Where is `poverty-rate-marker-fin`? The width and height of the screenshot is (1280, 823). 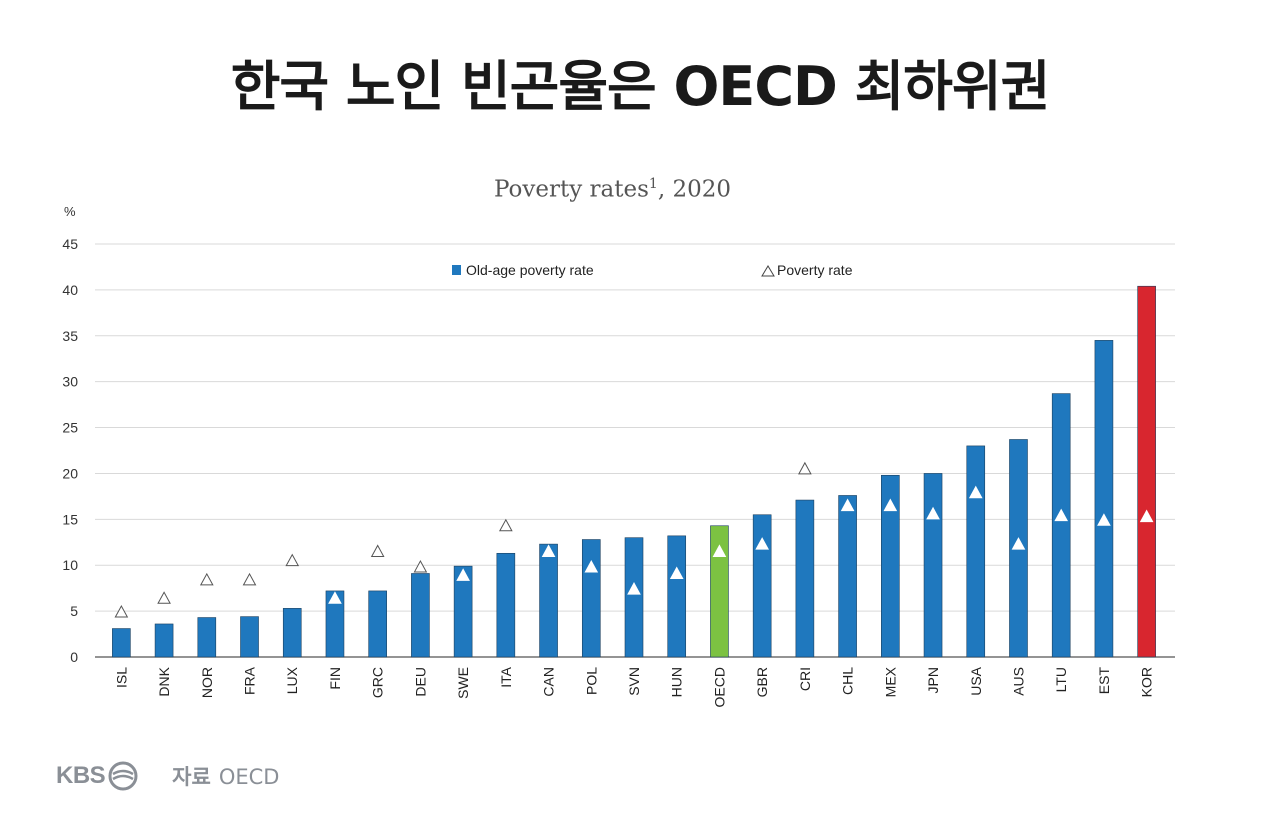
poverty-rate-marker-fin is located at coordinates (335, 597).